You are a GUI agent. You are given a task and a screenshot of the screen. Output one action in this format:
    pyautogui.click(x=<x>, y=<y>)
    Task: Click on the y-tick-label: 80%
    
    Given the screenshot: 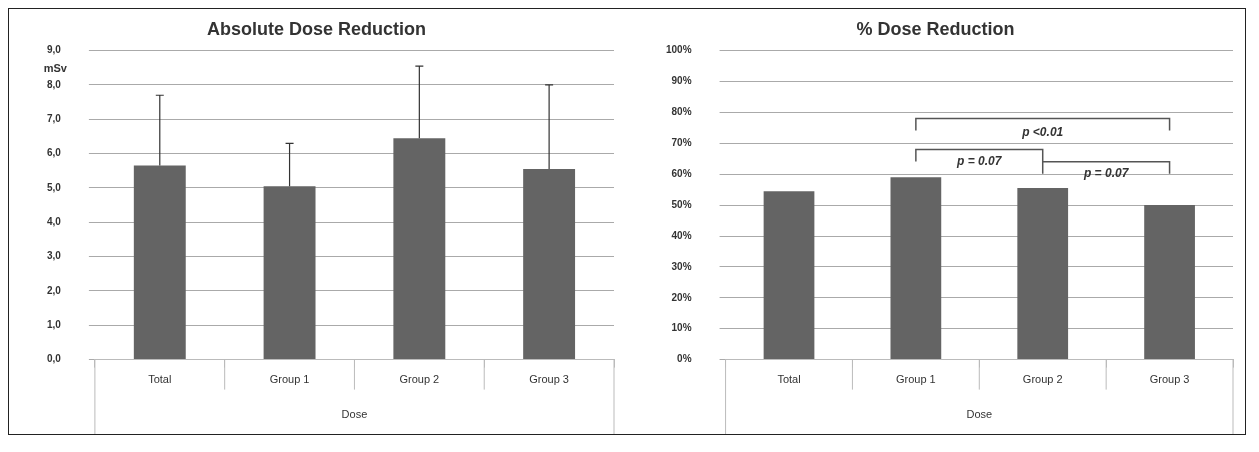 What is the action you would take?
    pyautogui.click(x=681, y=112)
    